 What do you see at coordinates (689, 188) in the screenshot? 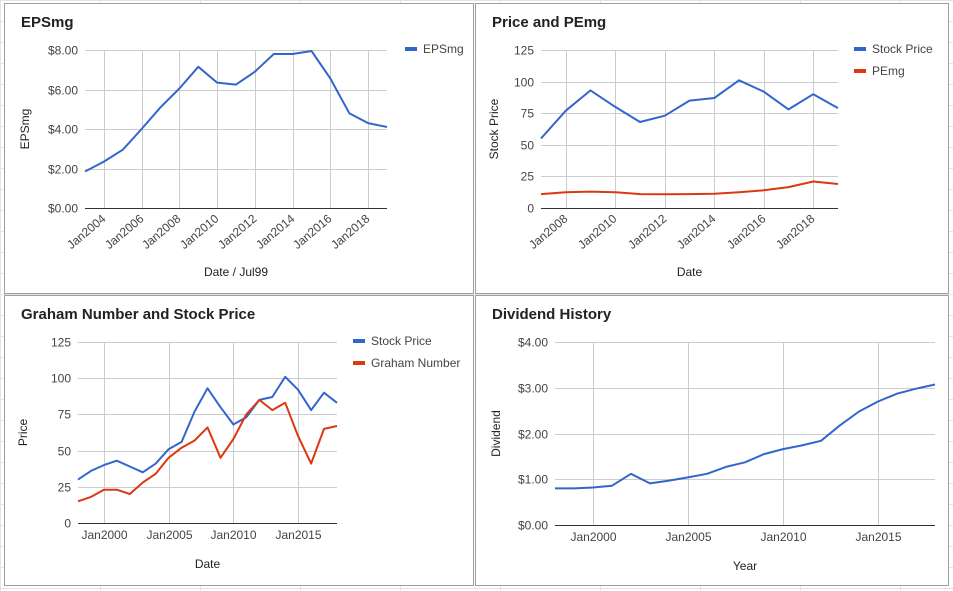
I see `series-line-pemg` at bounding box center [689, 188].